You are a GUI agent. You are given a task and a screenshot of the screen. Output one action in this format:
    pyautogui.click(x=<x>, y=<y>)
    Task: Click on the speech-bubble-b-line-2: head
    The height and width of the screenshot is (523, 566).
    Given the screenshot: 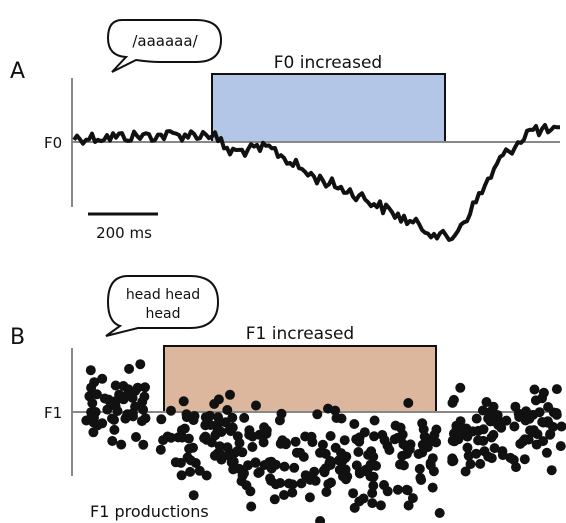 What is the action you would take?
    pyautogui.click(x=163, y=314)
    